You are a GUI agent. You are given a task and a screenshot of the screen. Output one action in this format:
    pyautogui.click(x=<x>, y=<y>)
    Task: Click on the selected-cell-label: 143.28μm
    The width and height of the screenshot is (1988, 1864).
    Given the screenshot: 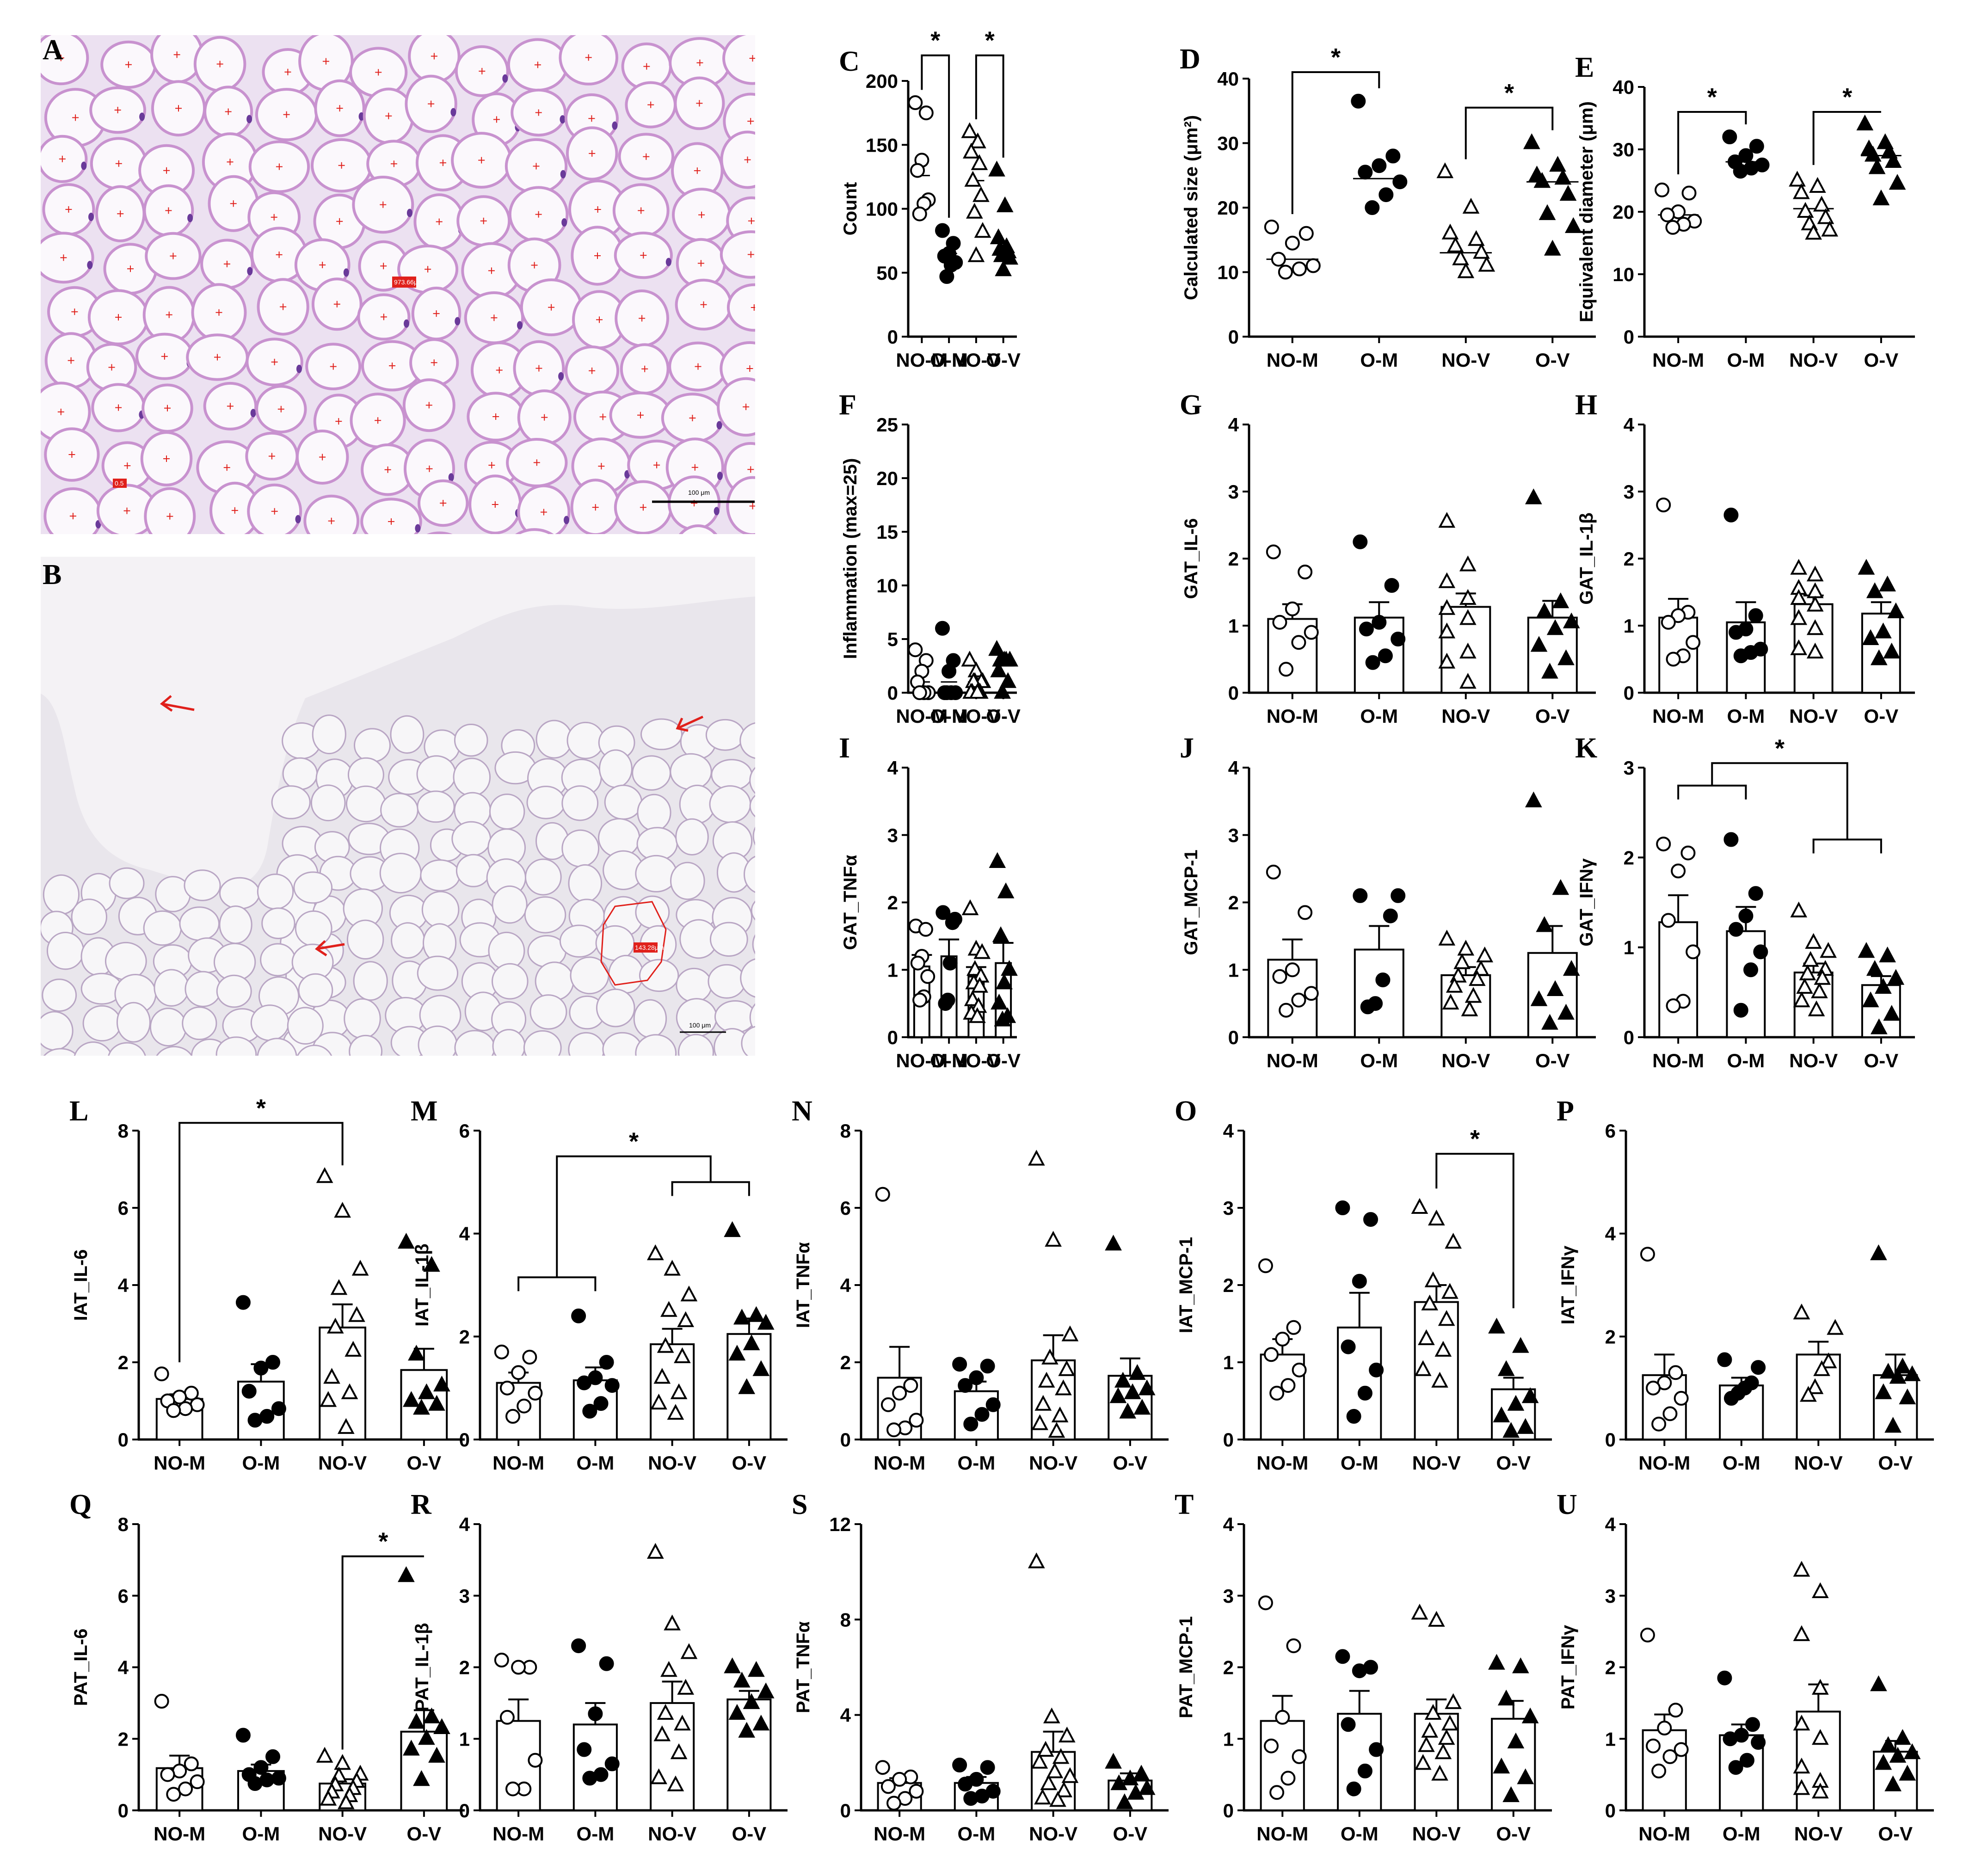 What is the action you would take?
    pyautogui.click(x=649, y=947)
    